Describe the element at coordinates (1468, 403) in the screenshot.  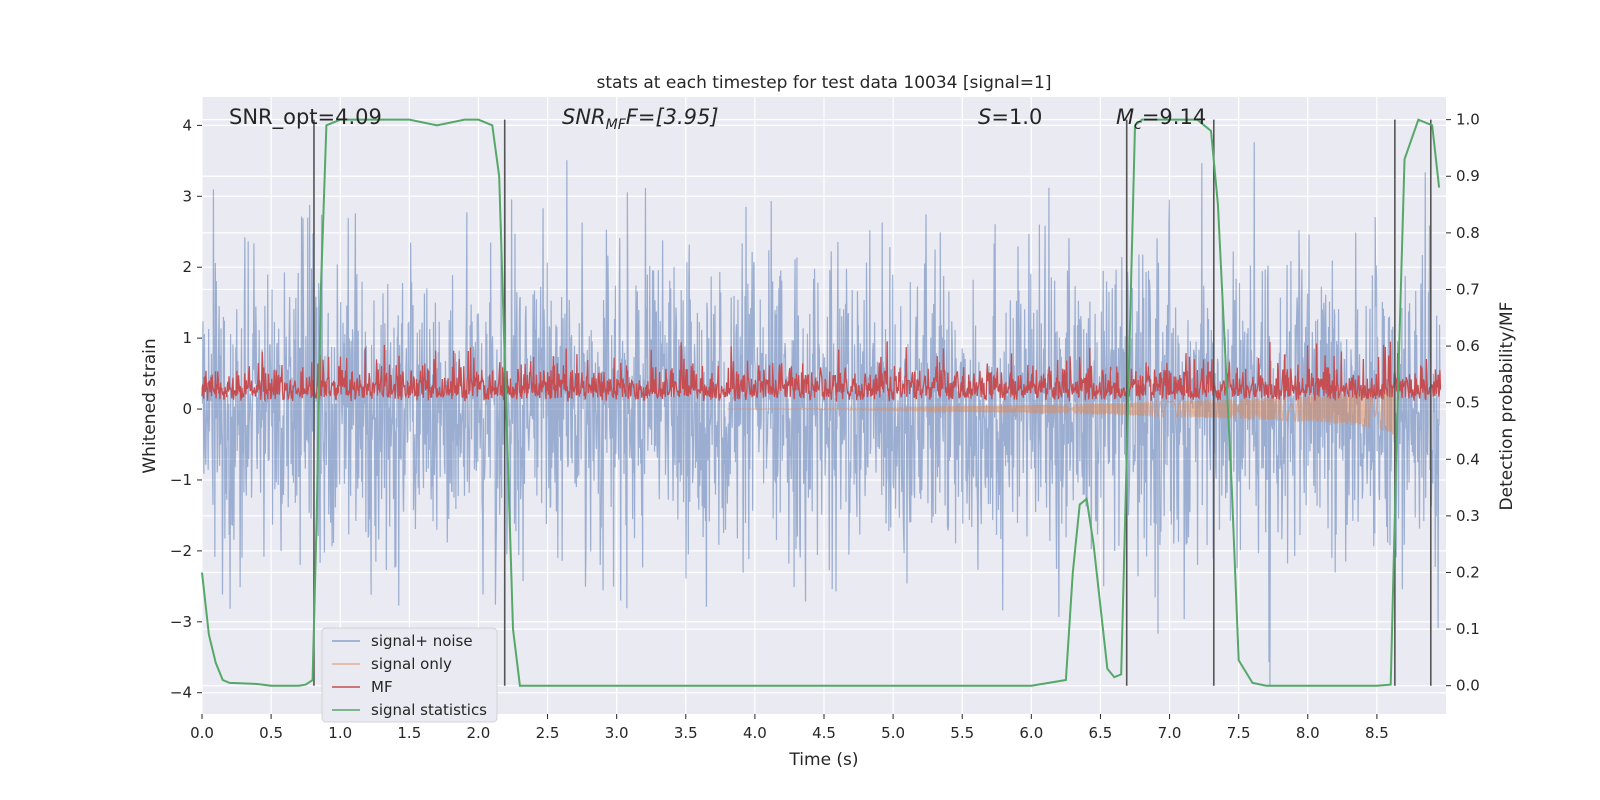
I see `y-right-tick-label-5: 0.5` at that location.